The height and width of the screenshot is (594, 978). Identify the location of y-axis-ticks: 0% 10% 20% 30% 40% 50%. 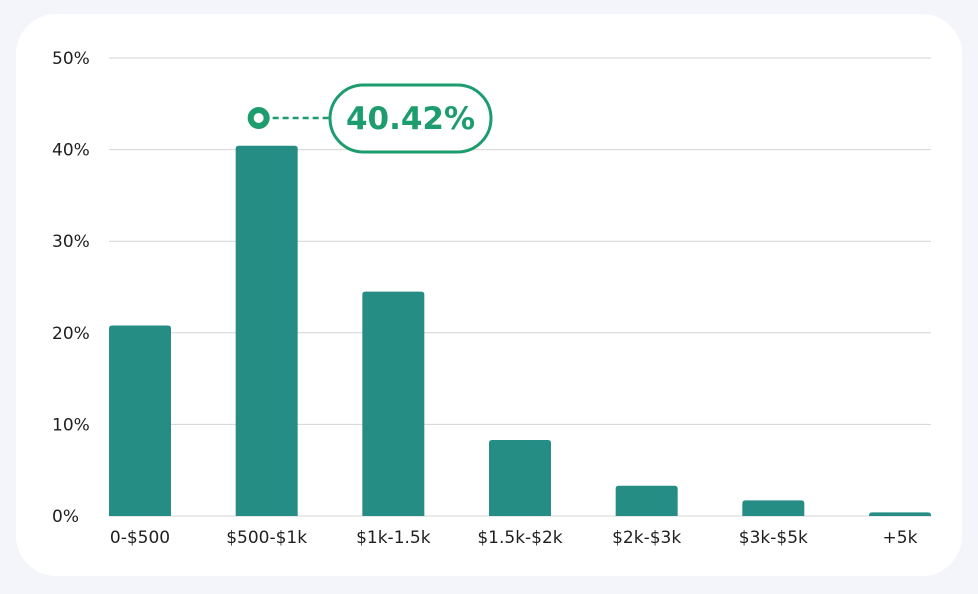
(71, 288).